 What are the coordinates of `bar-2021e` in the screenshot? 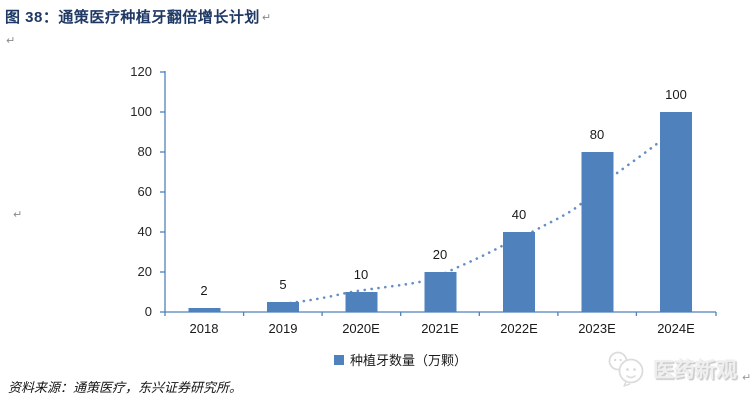 It's located at (440, 292).